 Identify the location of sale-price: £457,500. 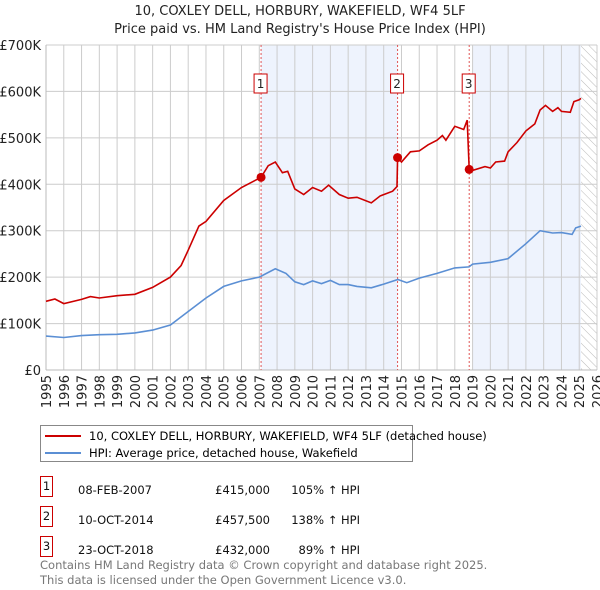
(242, 520).